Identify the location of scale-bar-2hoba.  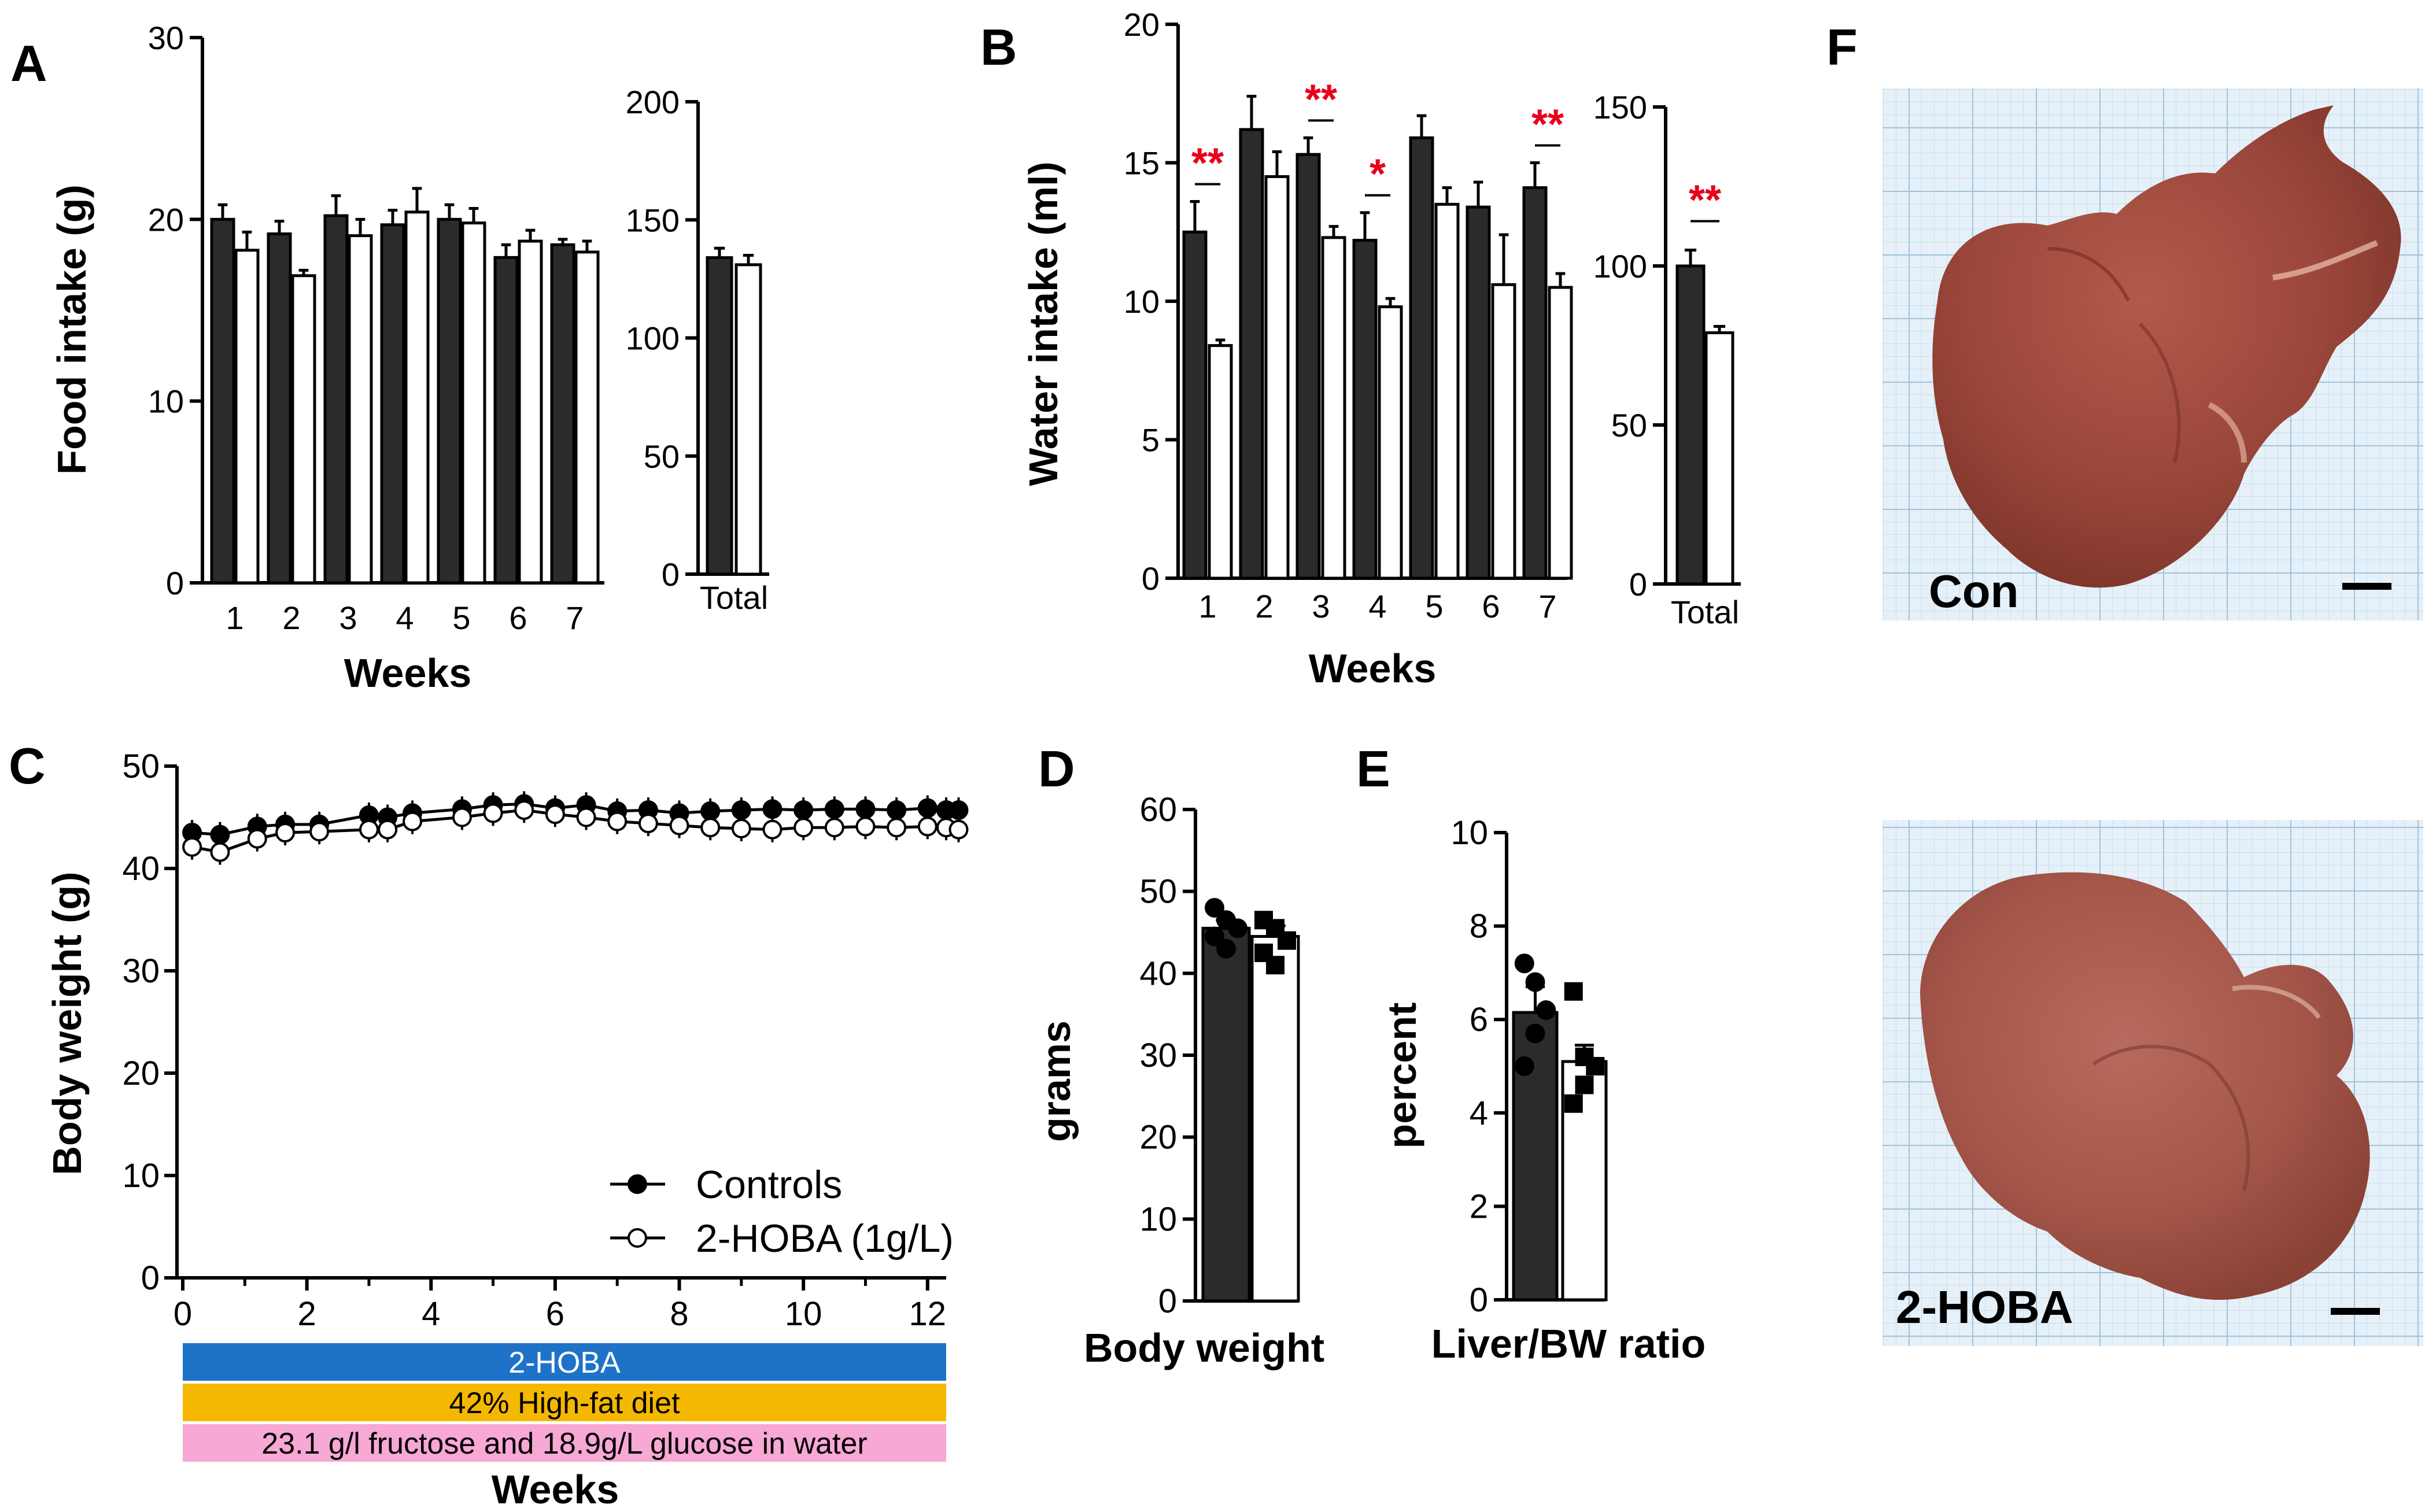
(2355, 1311).